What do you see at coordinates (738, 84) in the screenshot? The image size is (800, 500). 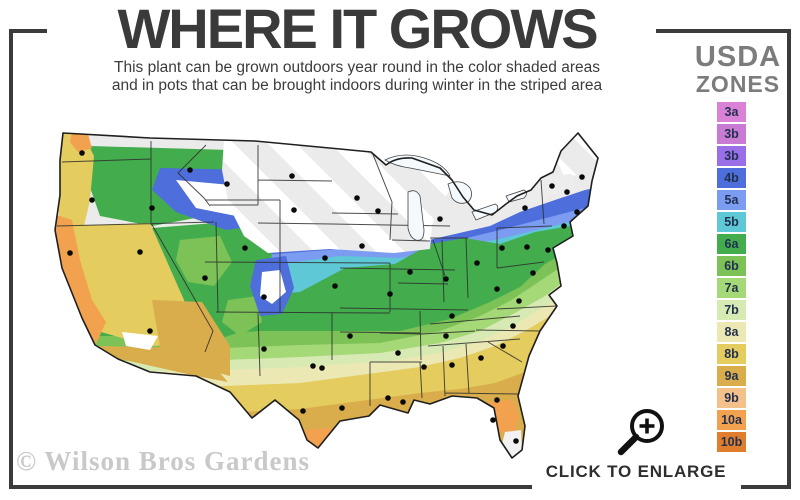 I see `legend-title-line-2: ZONES` at bounding box center [738, 84].